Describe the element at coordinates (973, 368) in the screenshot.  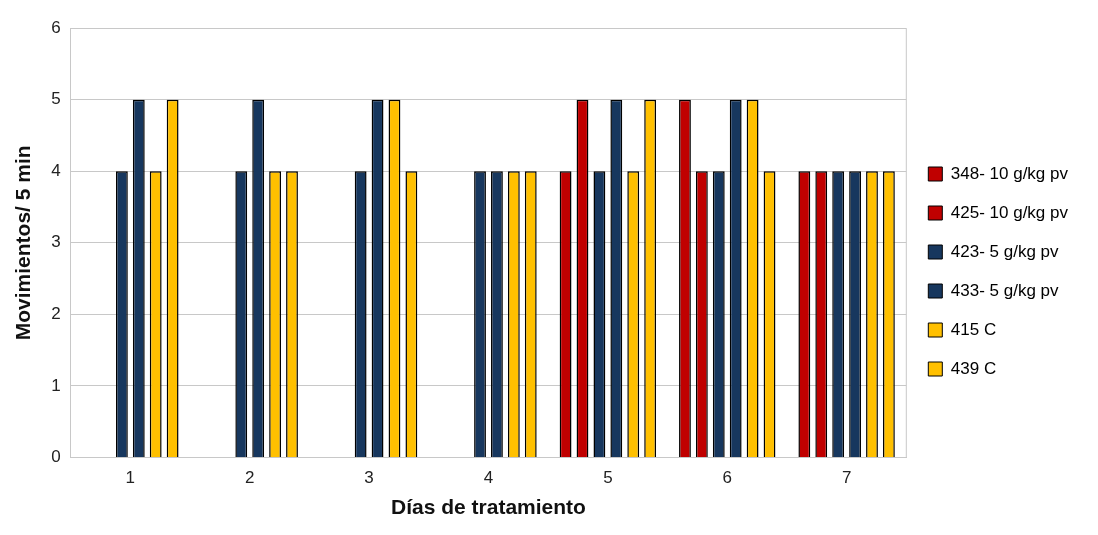
I see `legend-label: 439 C` at that location.